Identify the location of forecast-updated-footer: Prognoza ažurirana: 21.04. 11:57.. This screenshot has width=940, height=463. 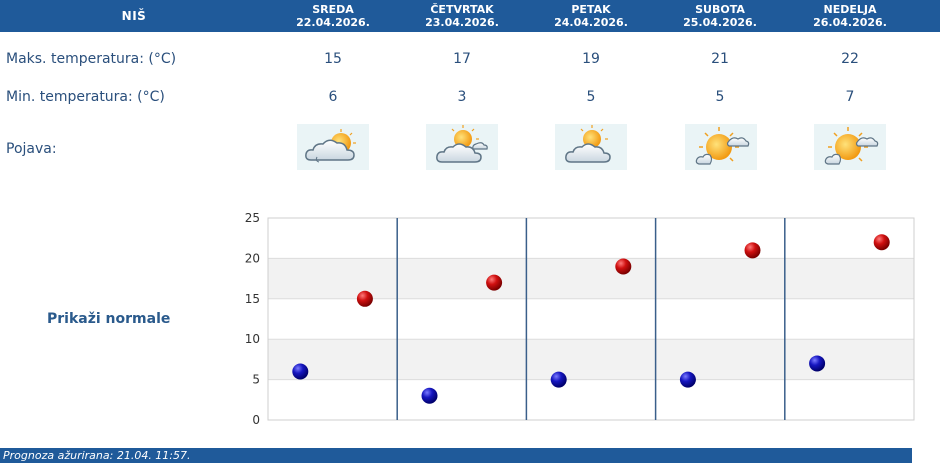
(456, 455).